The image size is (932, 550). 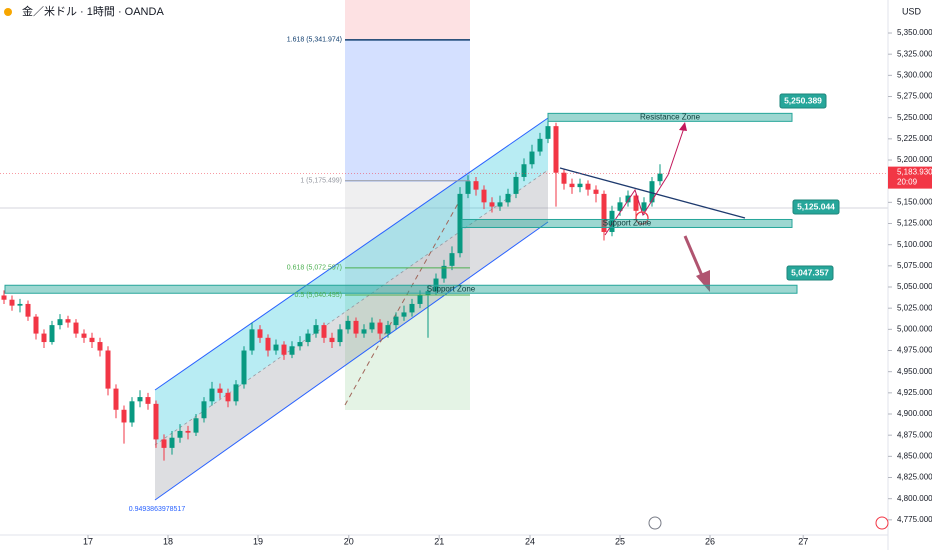 What do you see at coordinates (655, 523) in the screenshot?
I see `event-icon` at bounding box center [655, 523].